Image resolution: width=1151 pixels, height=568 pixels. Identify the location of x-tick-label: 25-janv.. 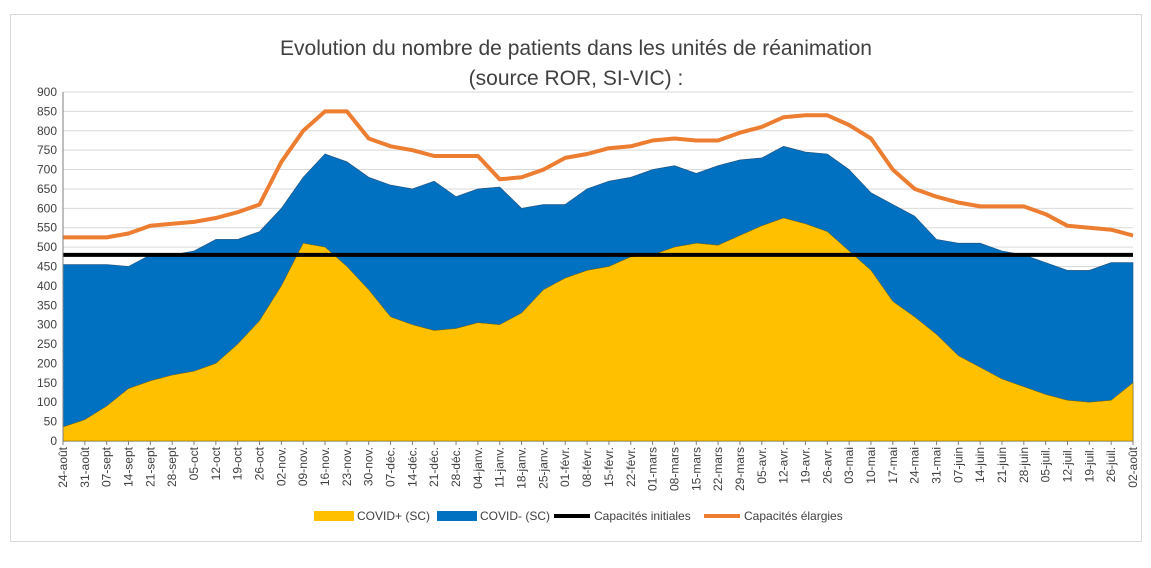
(543, 468).